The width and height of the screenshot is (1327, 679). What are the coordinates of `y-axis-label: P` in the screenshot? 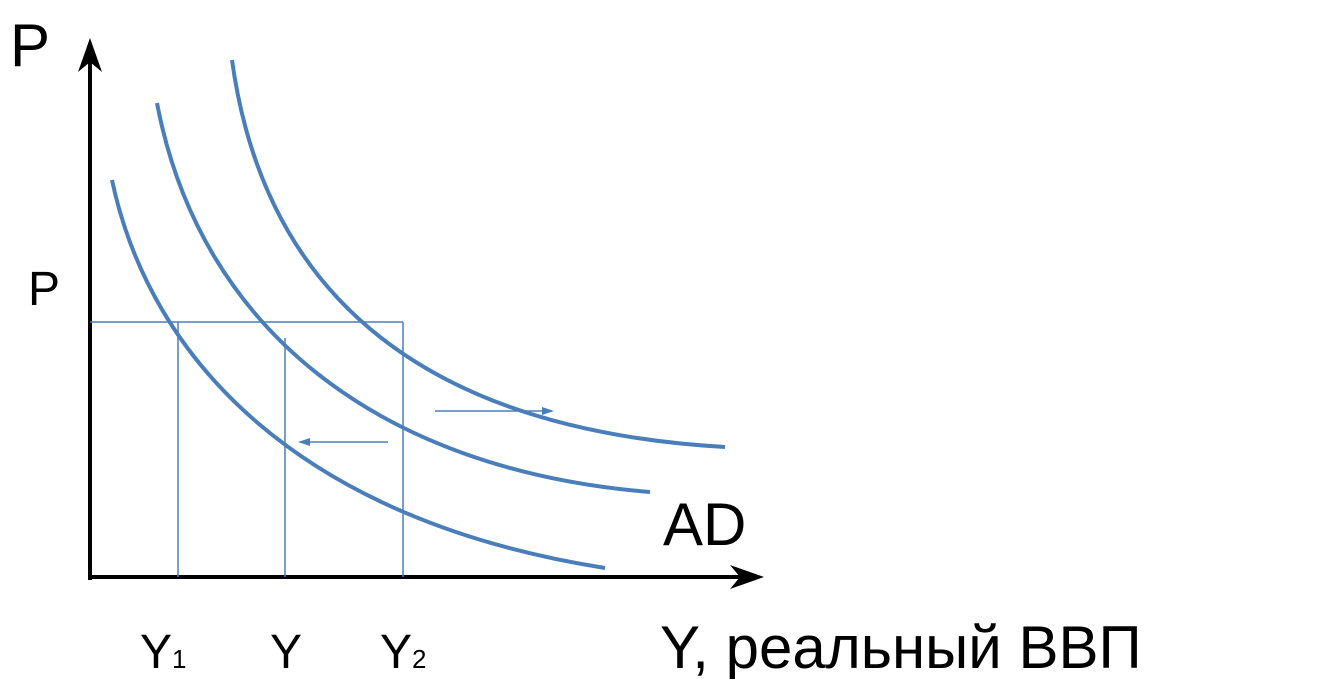 It's located at (30, 45).